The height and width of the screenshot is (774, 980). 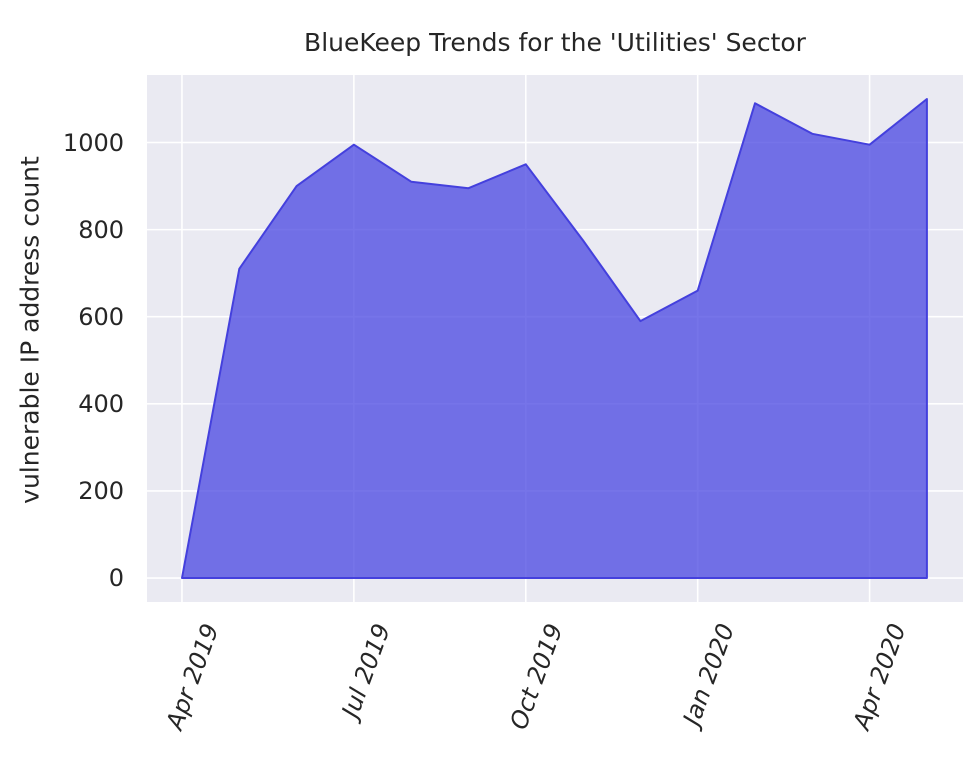 What do you see at coordinates (101, 316) in the screenshot?
I see `y-tick-label: 600` at bounding box center [101, 316].